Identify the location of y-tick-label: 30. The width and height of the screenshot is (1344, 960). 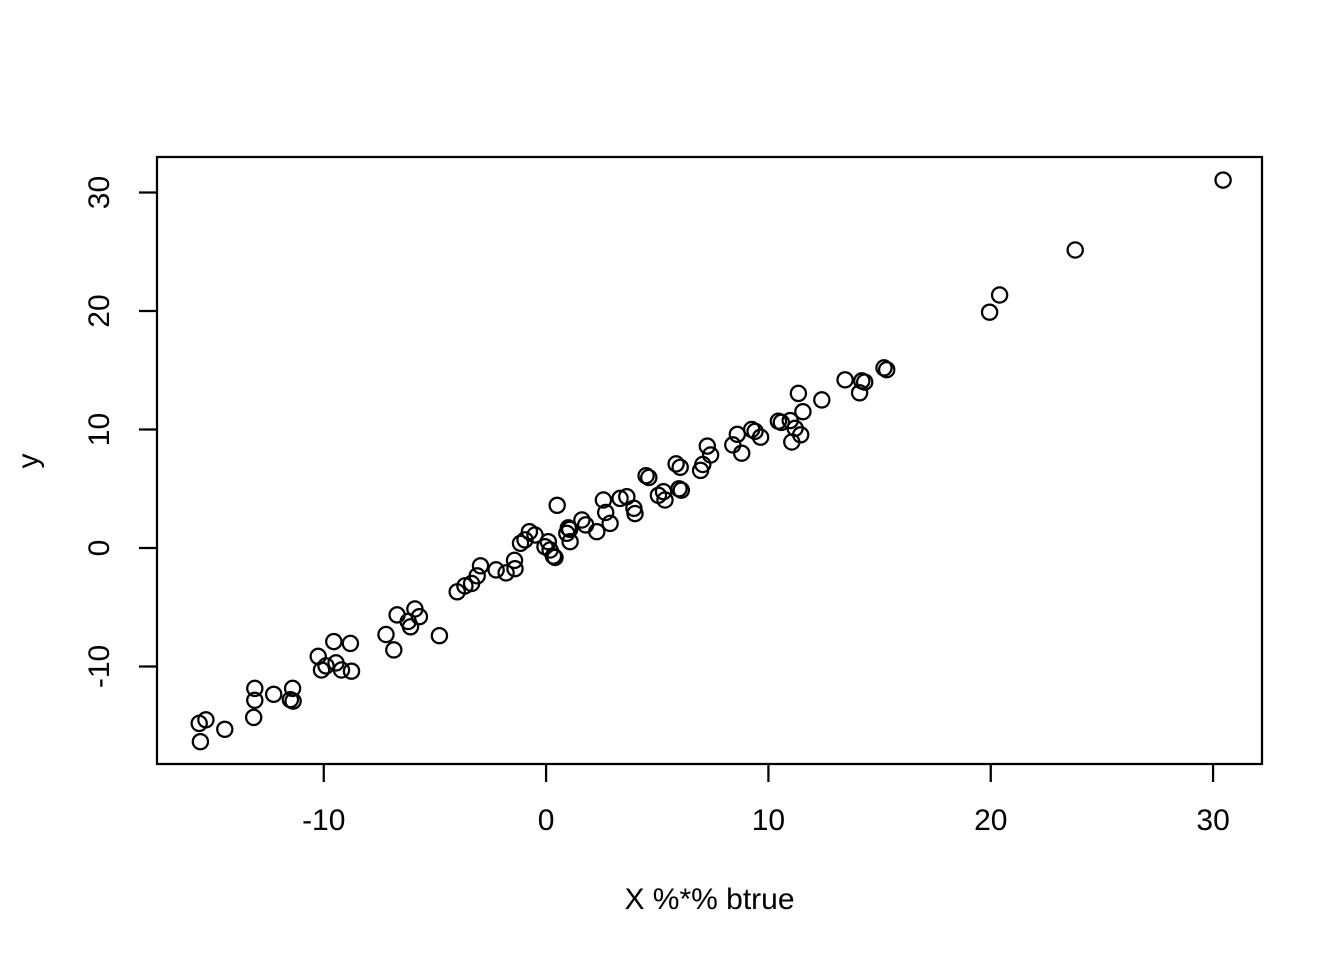
(99, 192).